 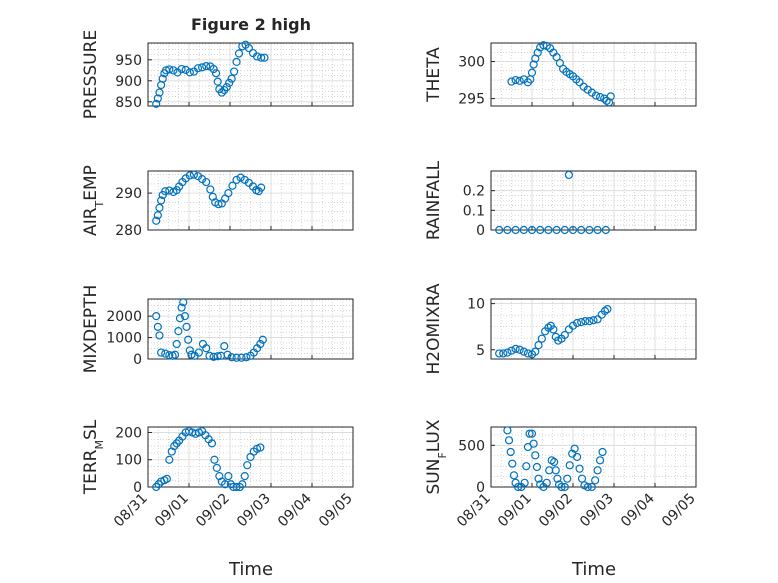 I want to click on y-tick-label: 295, so click(x=471, y=100).